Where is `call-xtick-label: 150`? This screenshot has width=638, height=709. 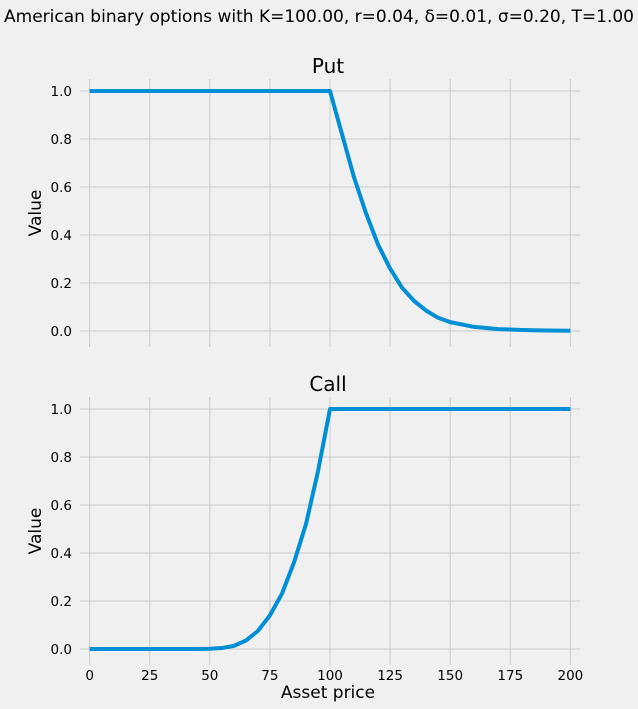 call-xtick-label: 150 is located at coordinates (450, 676).